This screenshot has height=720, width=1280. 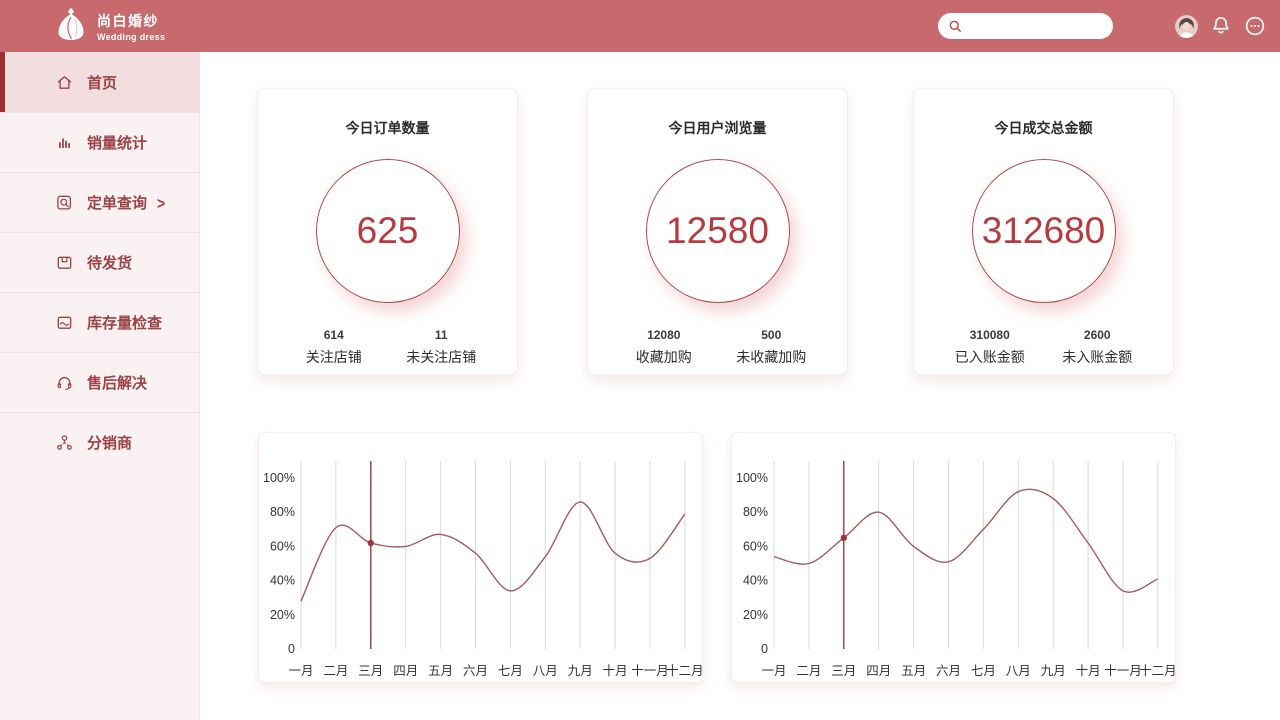 I want to click on sidebar-item-label: 库存量检查, so click(x=125, y=323).